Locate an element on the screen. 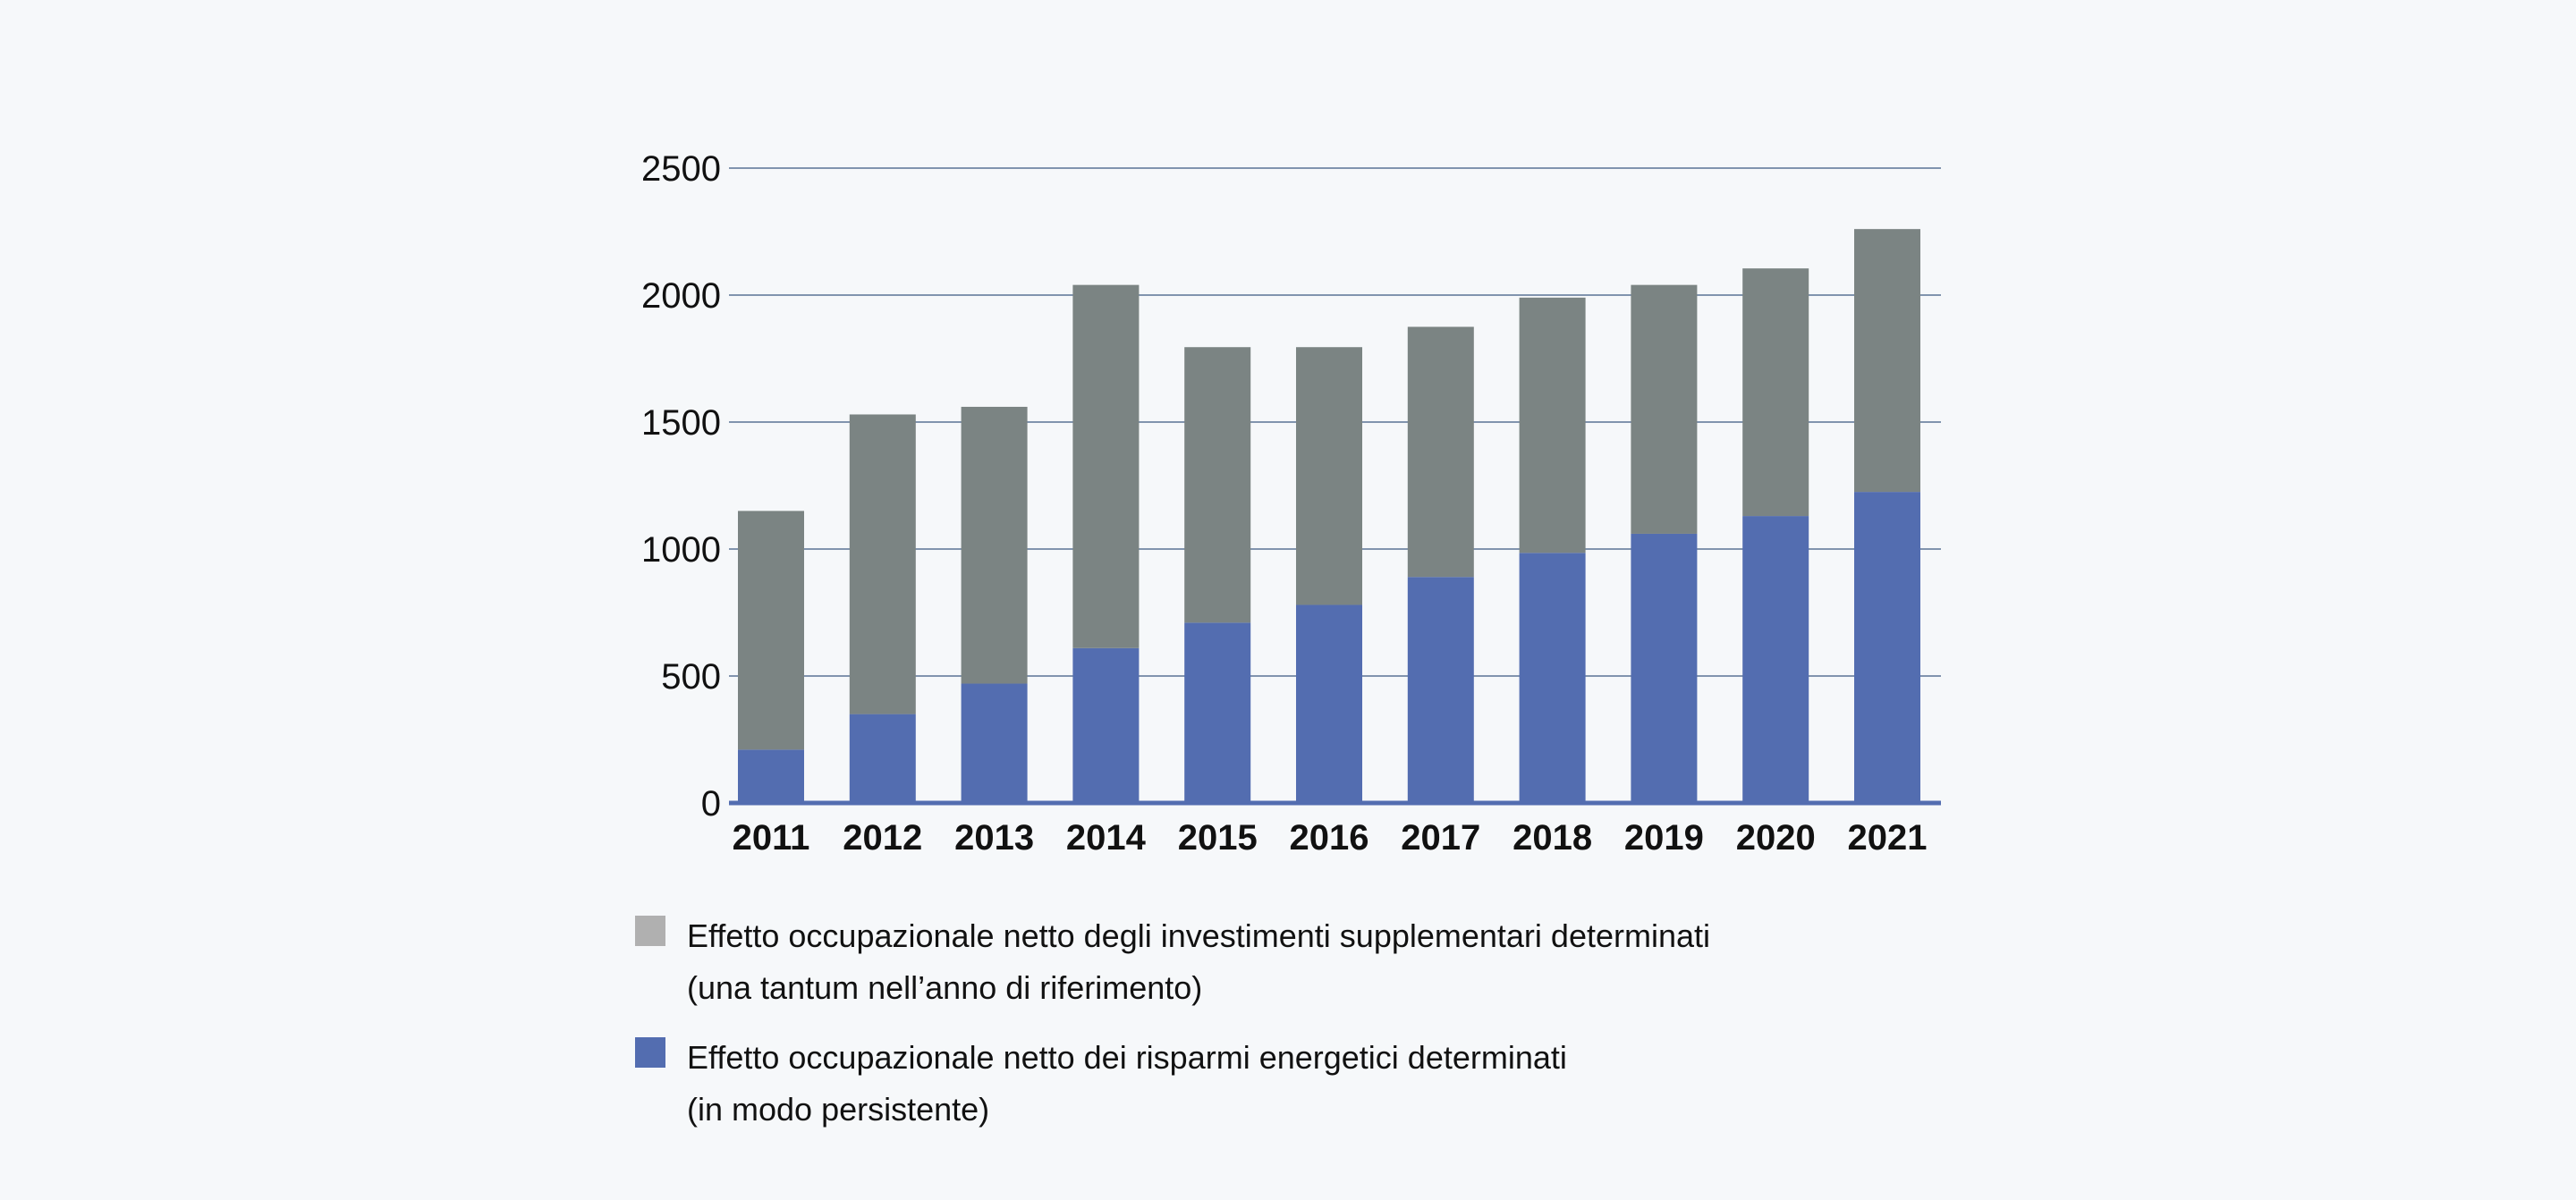  y-tick-label-2500: 2500 is located at coordinates (681, 169).